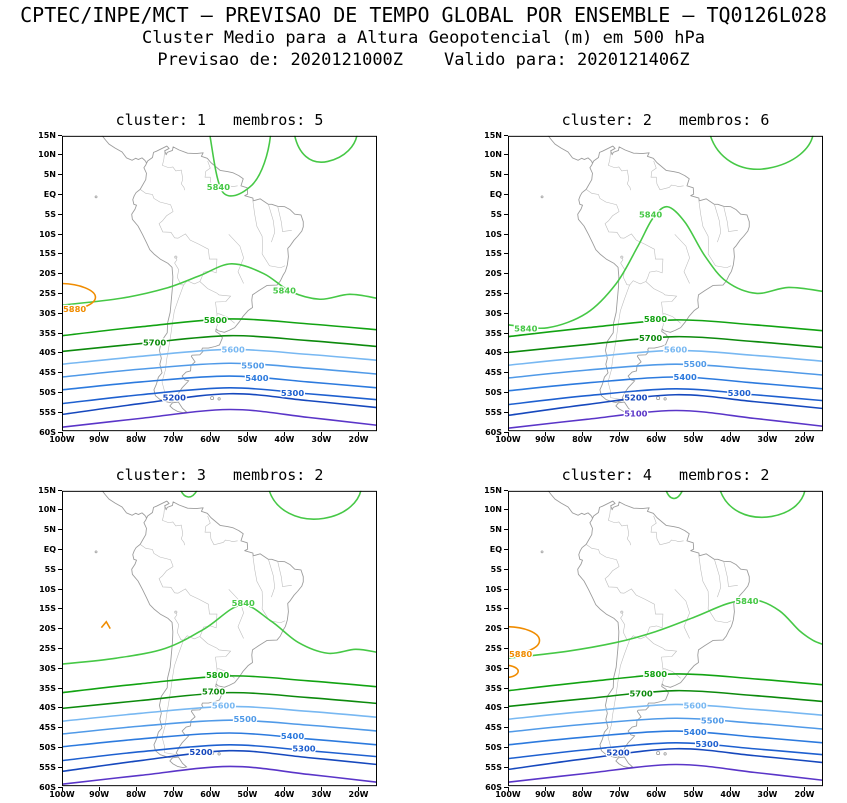 This screenshot has height=803, width=847. I want to click on lat-tick-label: 40S, so click(493, 708).